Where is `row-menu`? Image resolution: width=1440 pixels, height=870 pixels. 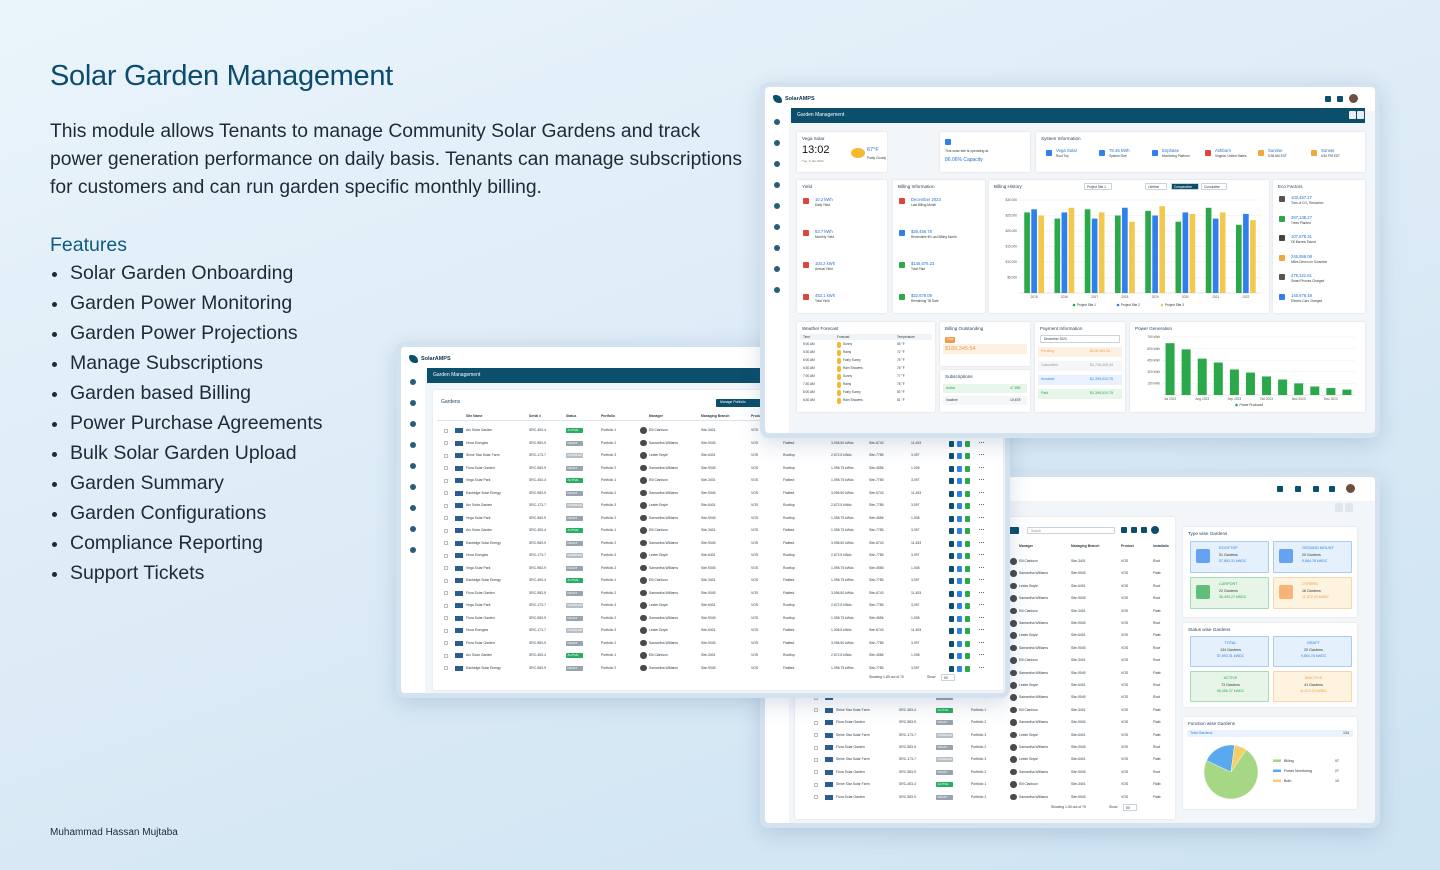 row-menu is located at coordinates (981, 567).